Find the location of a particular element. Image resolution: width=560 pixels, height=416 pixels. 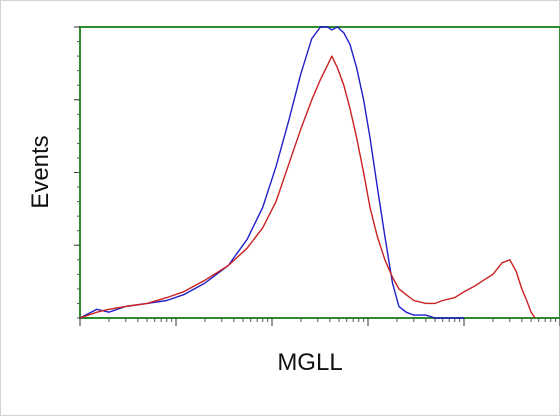

y-axis-label: Events is located at coordinates (40, 171).